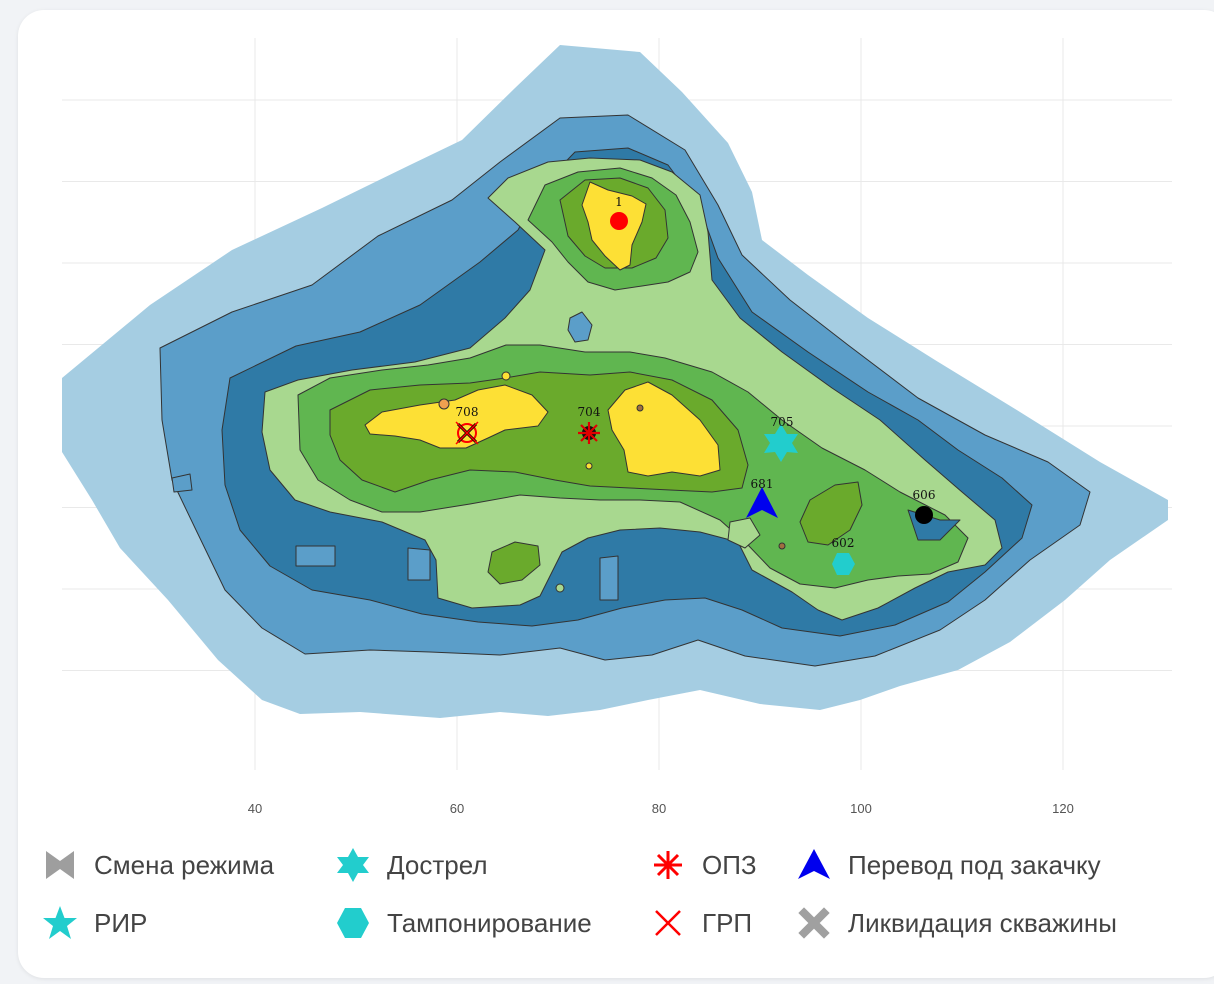 This screenshot has height=984, width=1214. What do you see at coordinates (727, 922) in the screenshot?
I see `legend-label: ГРП` at bounding box center [727, 922].